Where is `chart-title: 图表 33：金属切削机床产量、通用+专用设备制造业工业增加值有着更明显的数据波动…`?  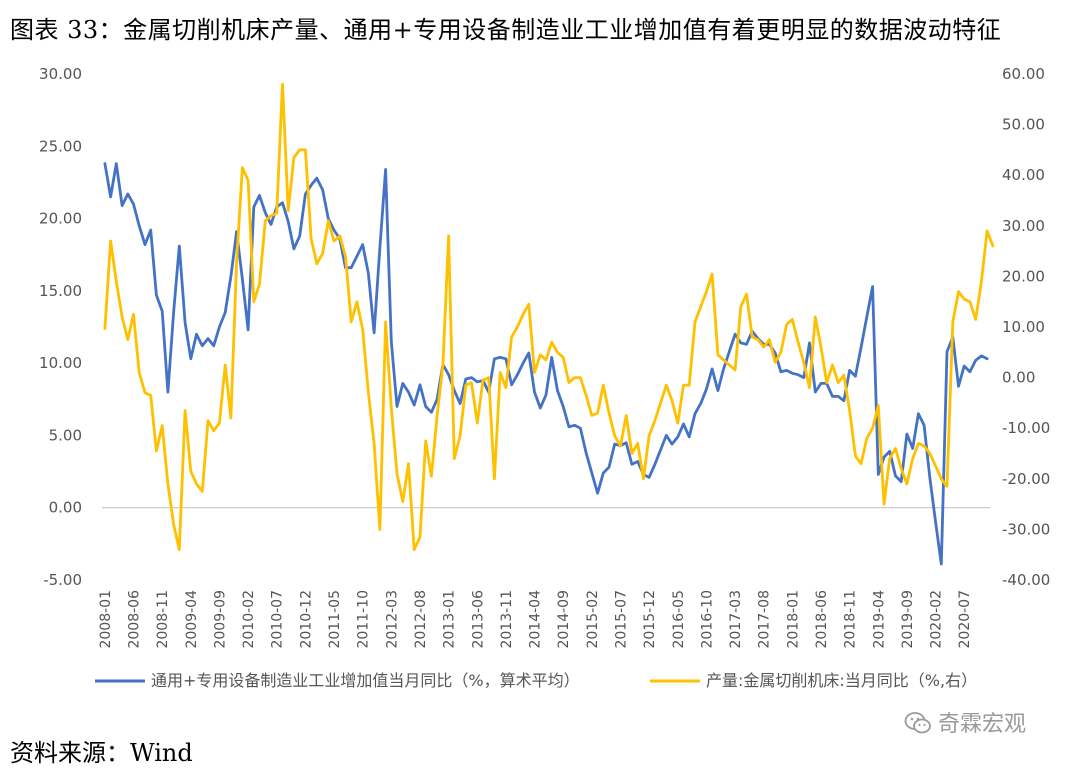 chart-title: 图表 33：金属切削机床产量、通用+专用设备制造业工业增加值有着更明显的数据波动… is located at coordinates (506, 30).